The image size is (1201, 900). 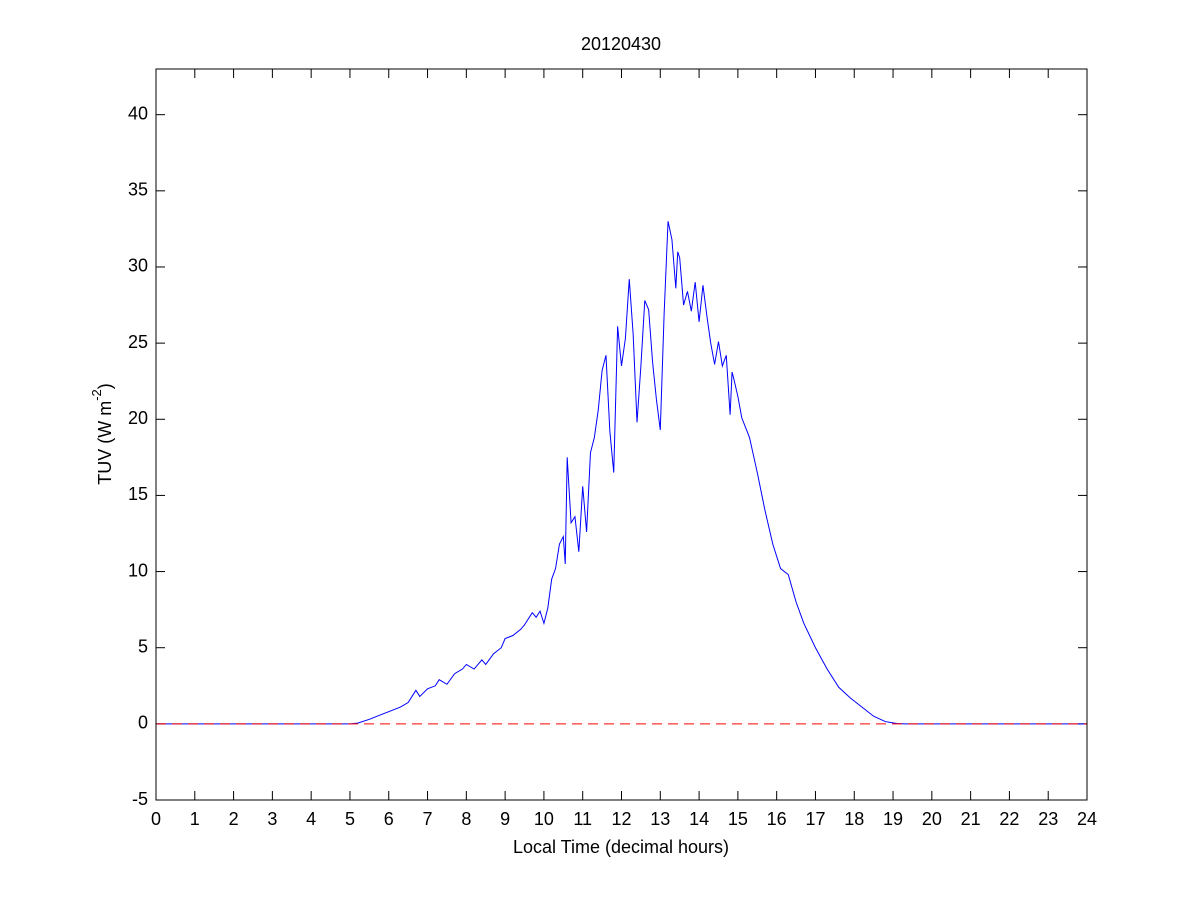 What do you see at coordinates (815, 819) in the screenshot?
I see `x-tick-label: 17` at bounding box center [815, 819].